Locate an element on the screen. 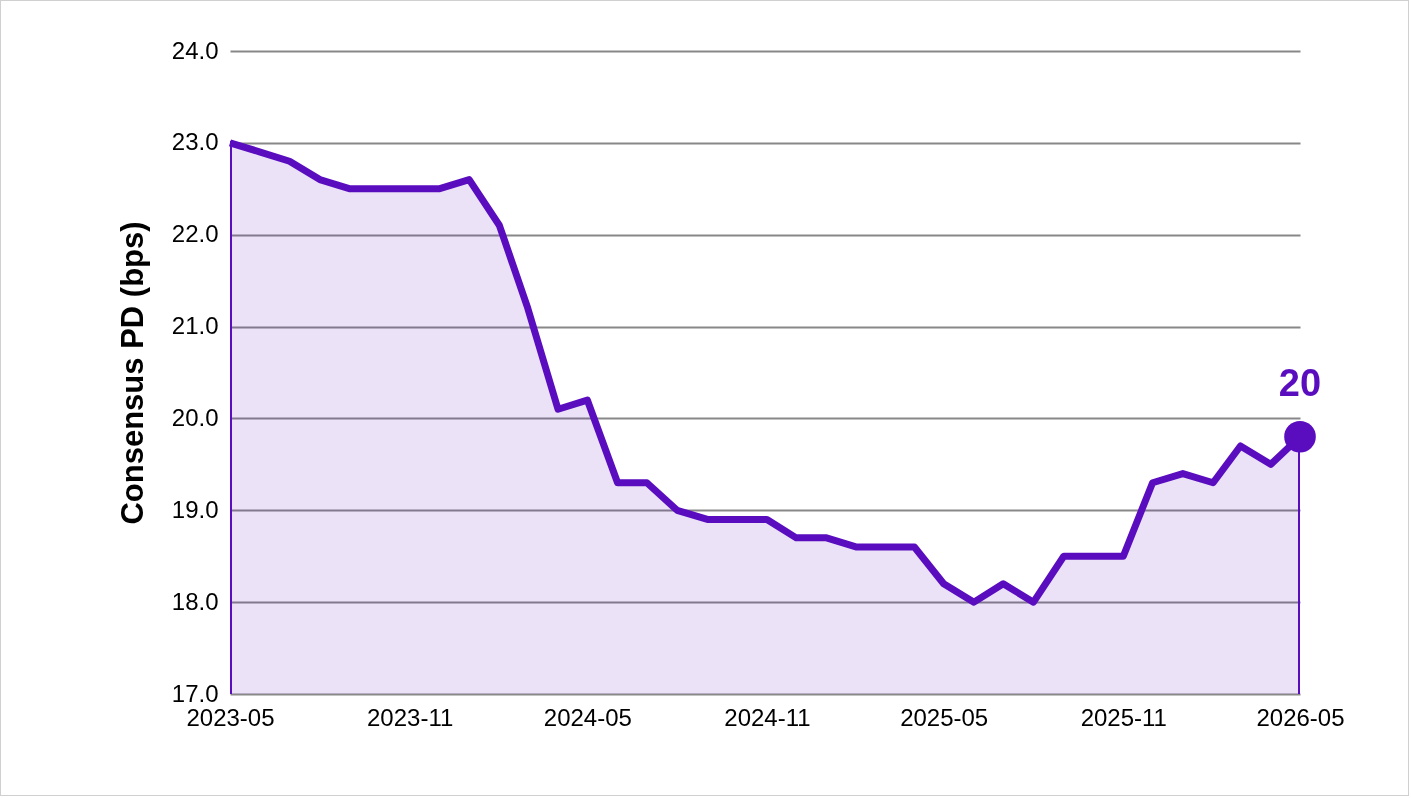  x-tick-label: 2023-11 is located at coordinates (410, 717).